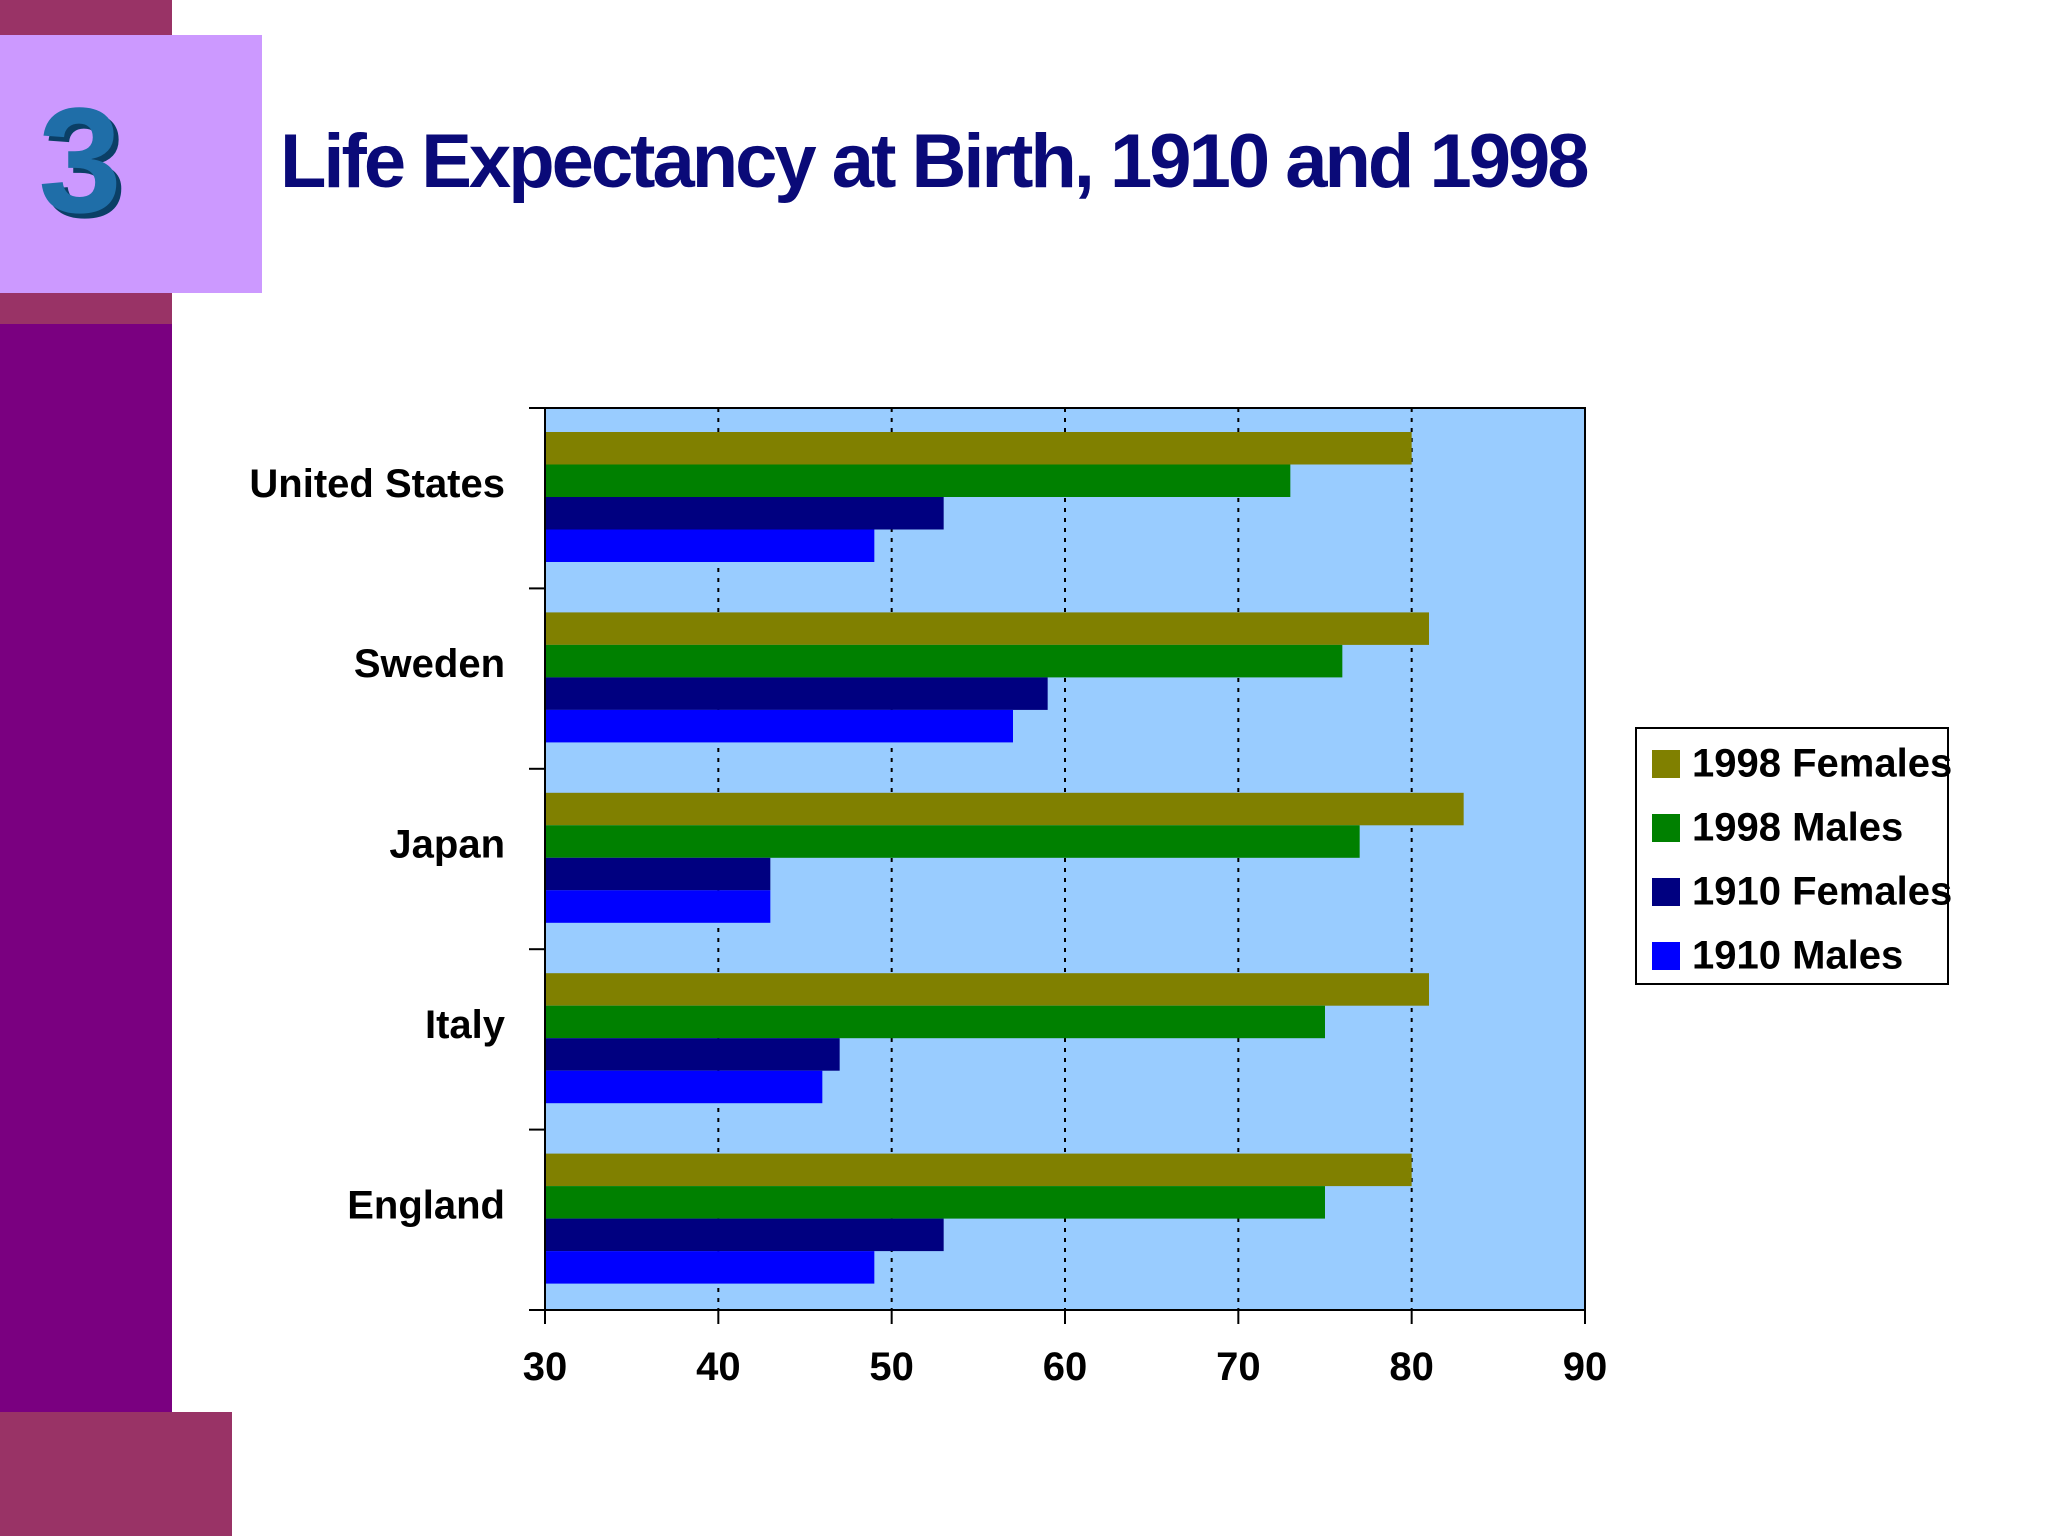  Describe the element at coordinates (935, 1202) in the screenshot. I see `bar-england-1998-males` at that location.